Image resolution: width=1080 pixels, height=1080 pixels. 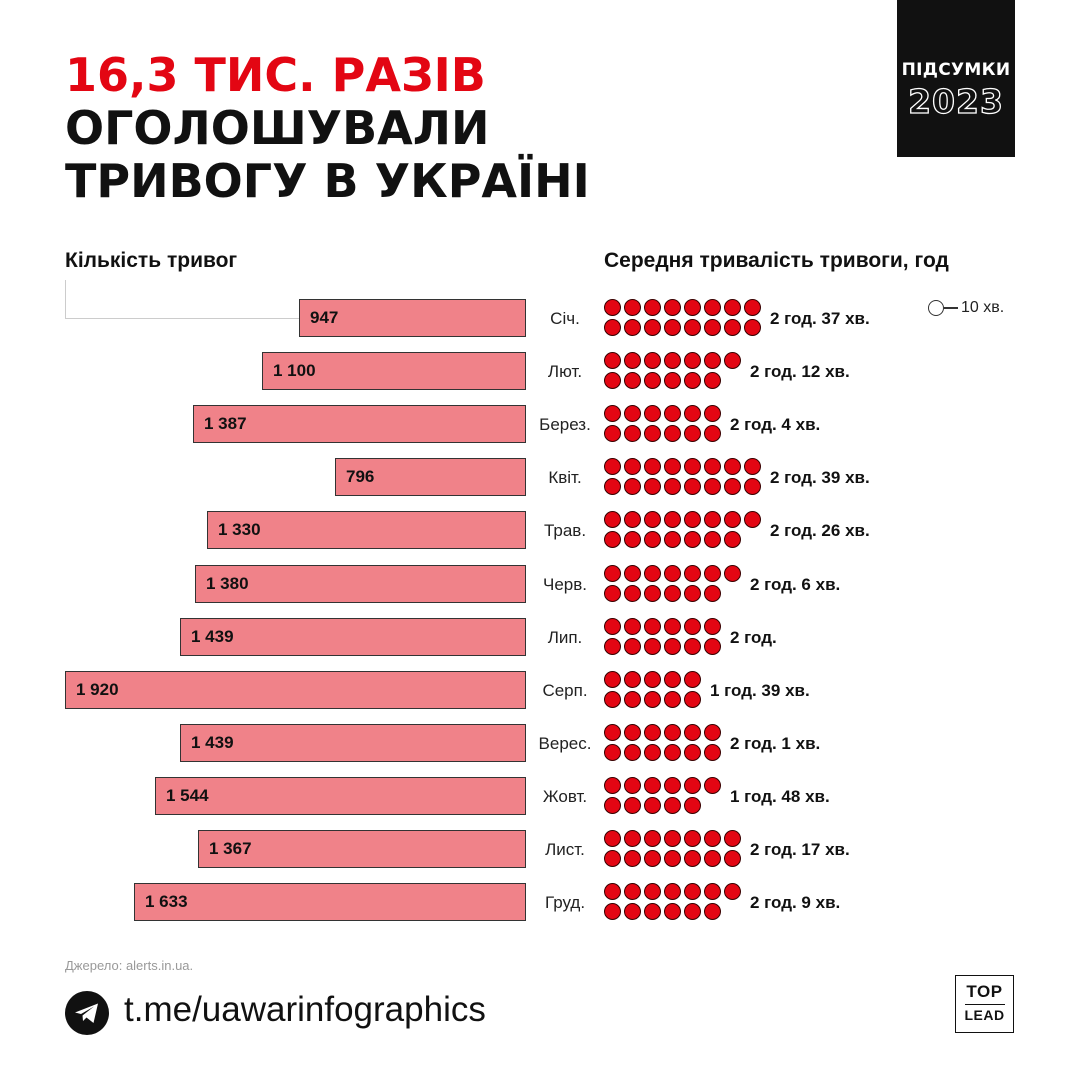 What do you see at coordinates (227, 583) in the screenshot?
I see `alert-count-label: 1 380` at bounding box center [227, 583].